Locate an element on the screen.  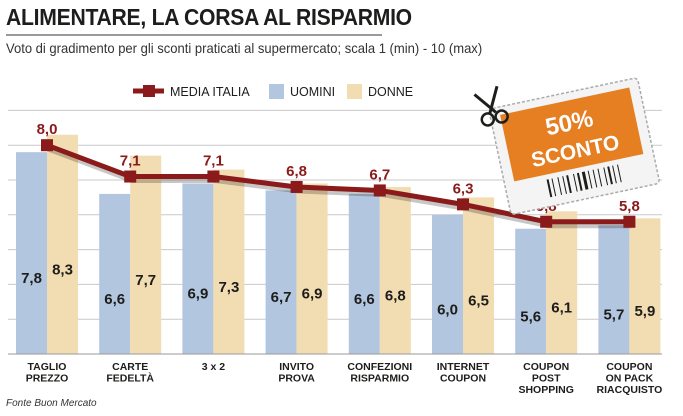
media-value-label: 6,3 is located at coordinates (463, 188).